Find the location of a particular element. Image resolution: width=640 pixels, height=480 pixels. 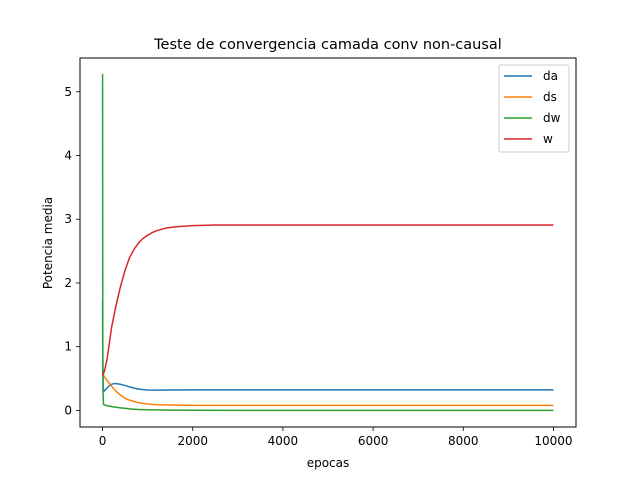

y-axis-label: Potencia media is located at coordinates (48, 243).